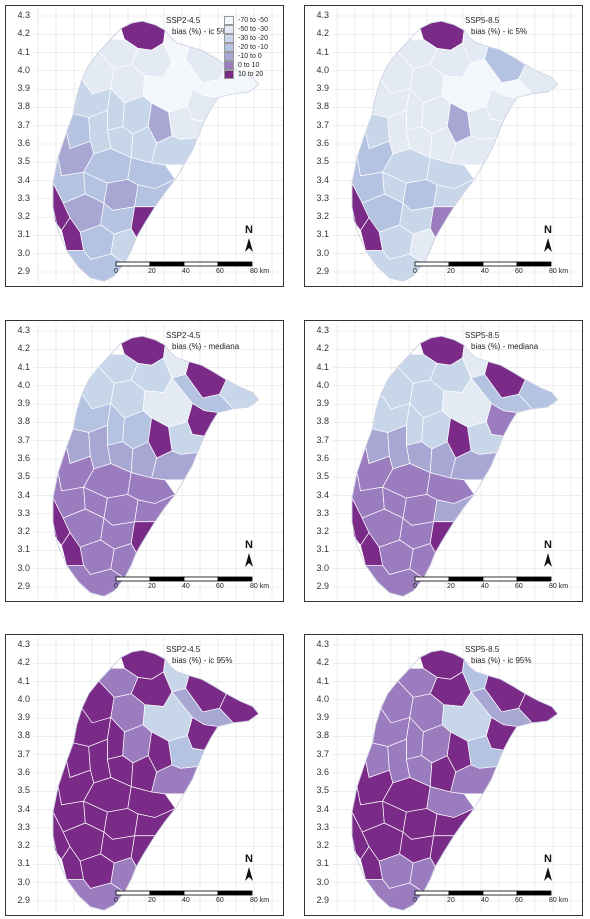  I want to click on map-svg, so click(457, 775).